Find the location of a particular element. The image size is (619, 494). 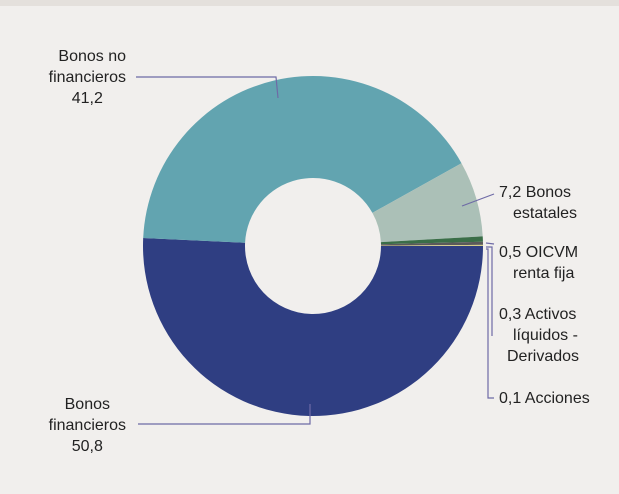

label-activos-liquidos-derivados: 0,3 Activos líquidos - Derivados is located at coordinates (539, 335).